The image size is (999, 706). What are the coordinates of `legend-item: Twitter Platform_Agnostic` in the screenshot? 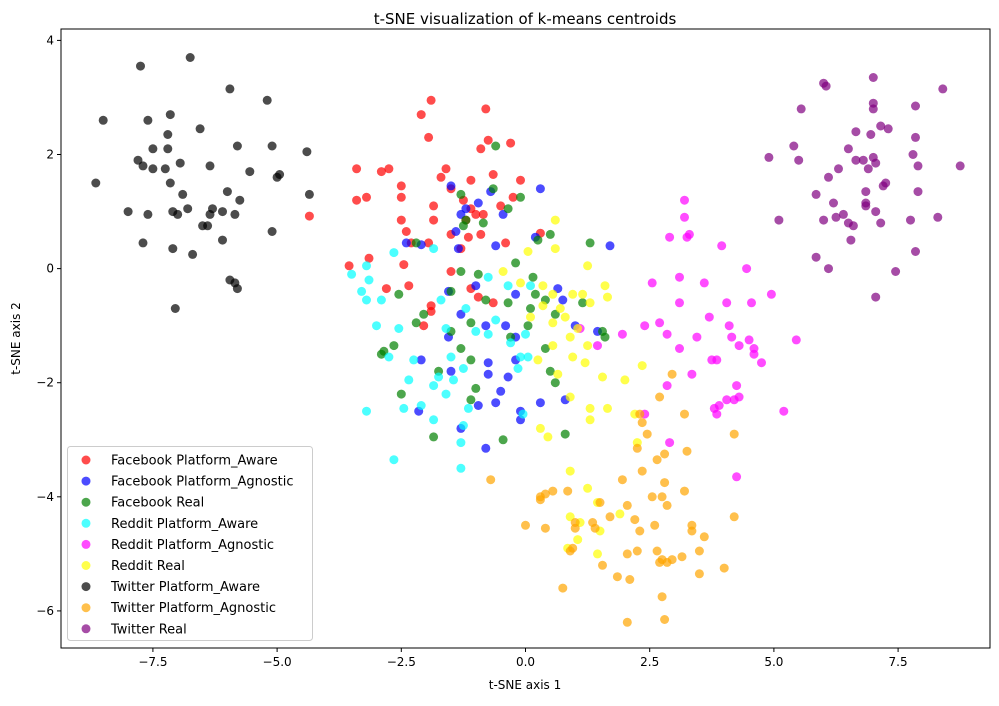 It's located at (178, 608).